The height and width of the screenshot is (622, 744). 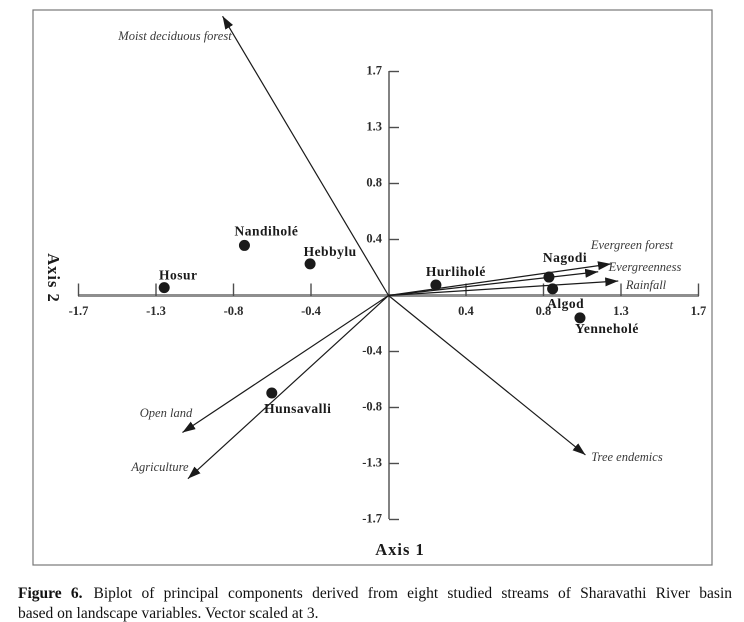 I want to click on y-tick-label-0-4: -0.4, so click(x=372, y=350).